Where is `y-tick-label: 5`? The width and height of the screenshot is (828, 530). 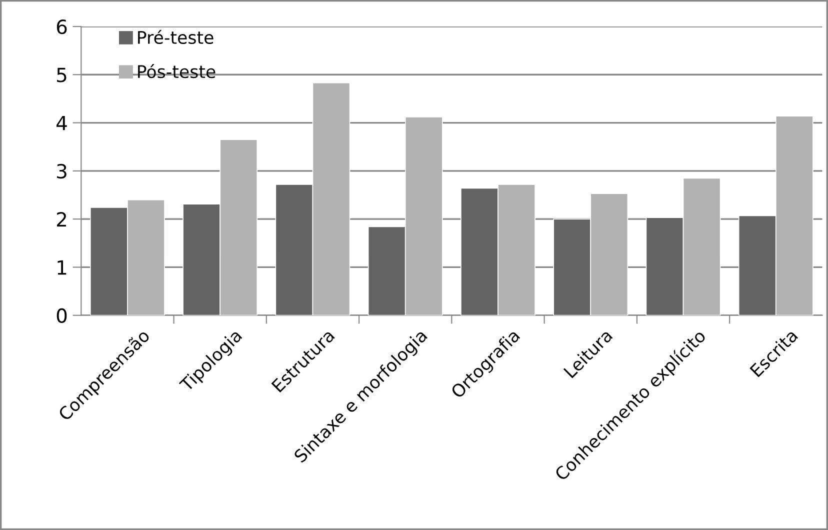 y-tick-label: 5 is located at coordinates (61, 75).